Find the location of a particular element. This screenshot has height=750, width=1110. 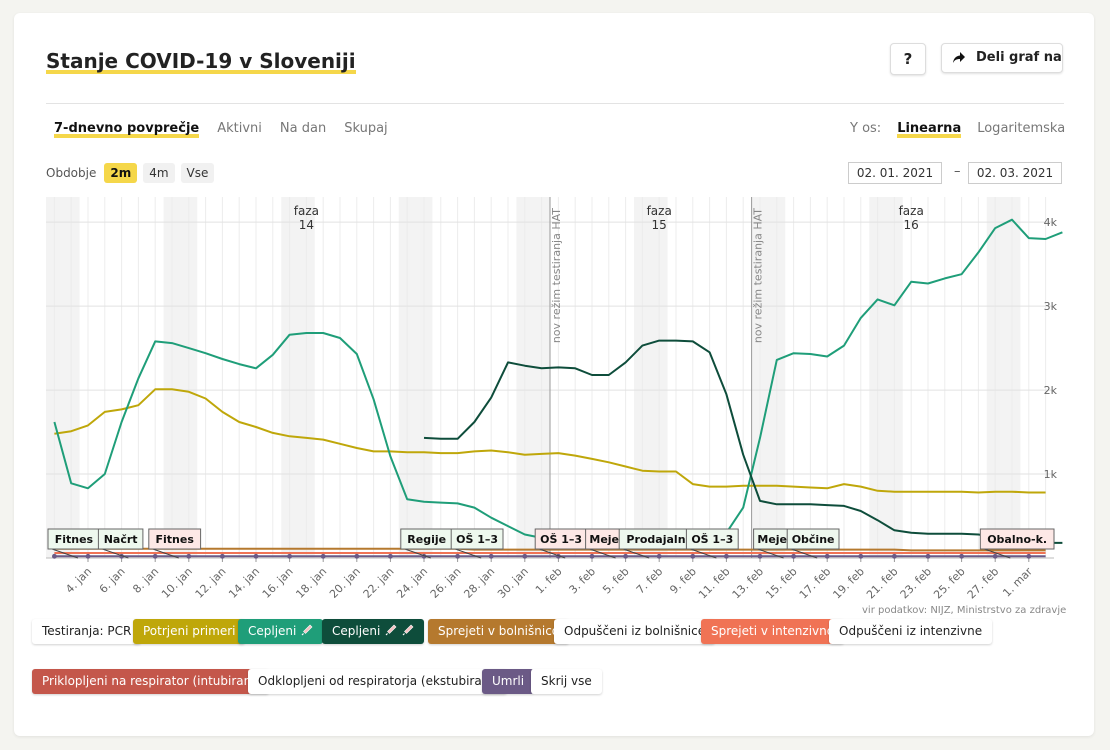

x-tick-label: 19. feb is located at coordinates (848, 583).